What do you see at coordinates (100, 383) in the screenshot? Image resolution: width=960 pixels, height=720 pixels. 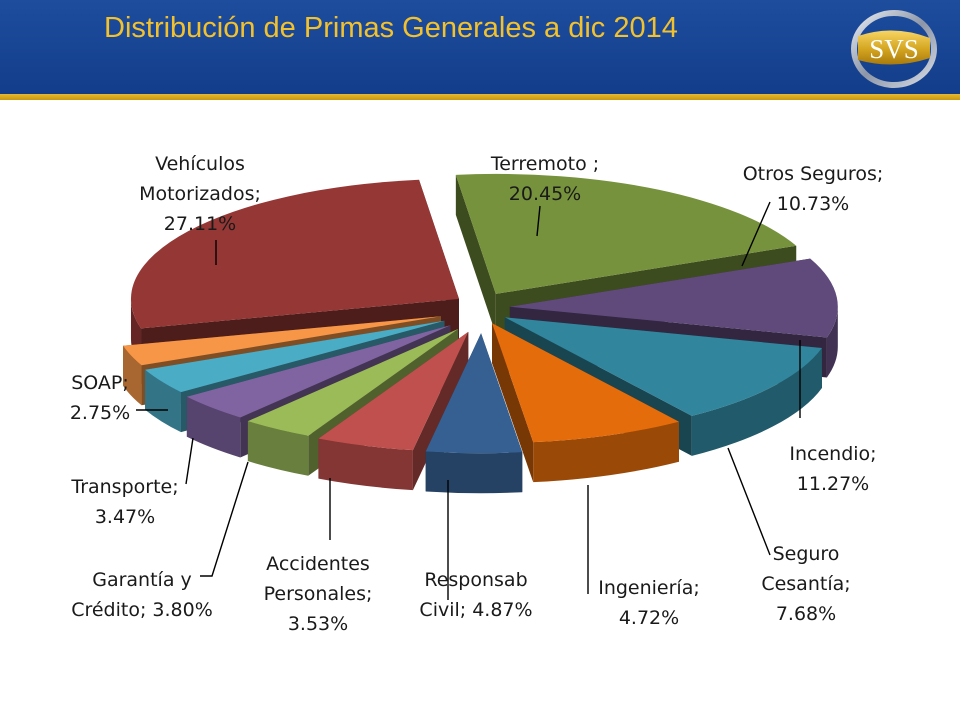 I see `data-label-line: SOAP;` at bounding box center [100, 383].